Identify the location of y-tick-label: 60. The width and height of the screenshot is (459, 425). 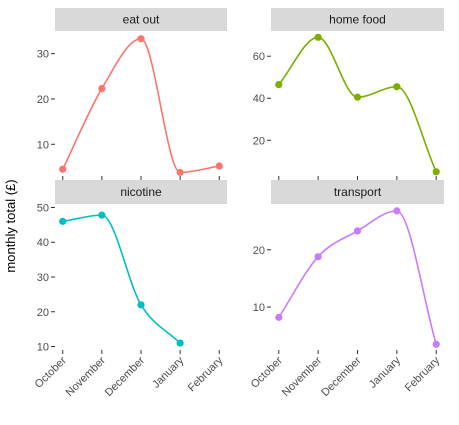
(259, 57).